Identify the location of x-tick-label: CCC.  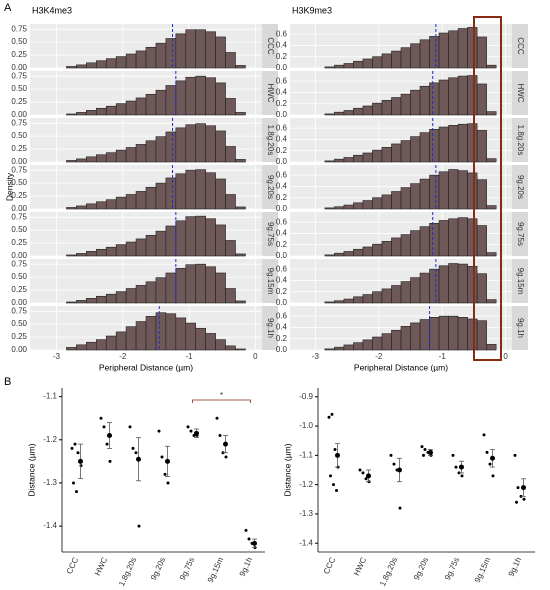
(73, 566).